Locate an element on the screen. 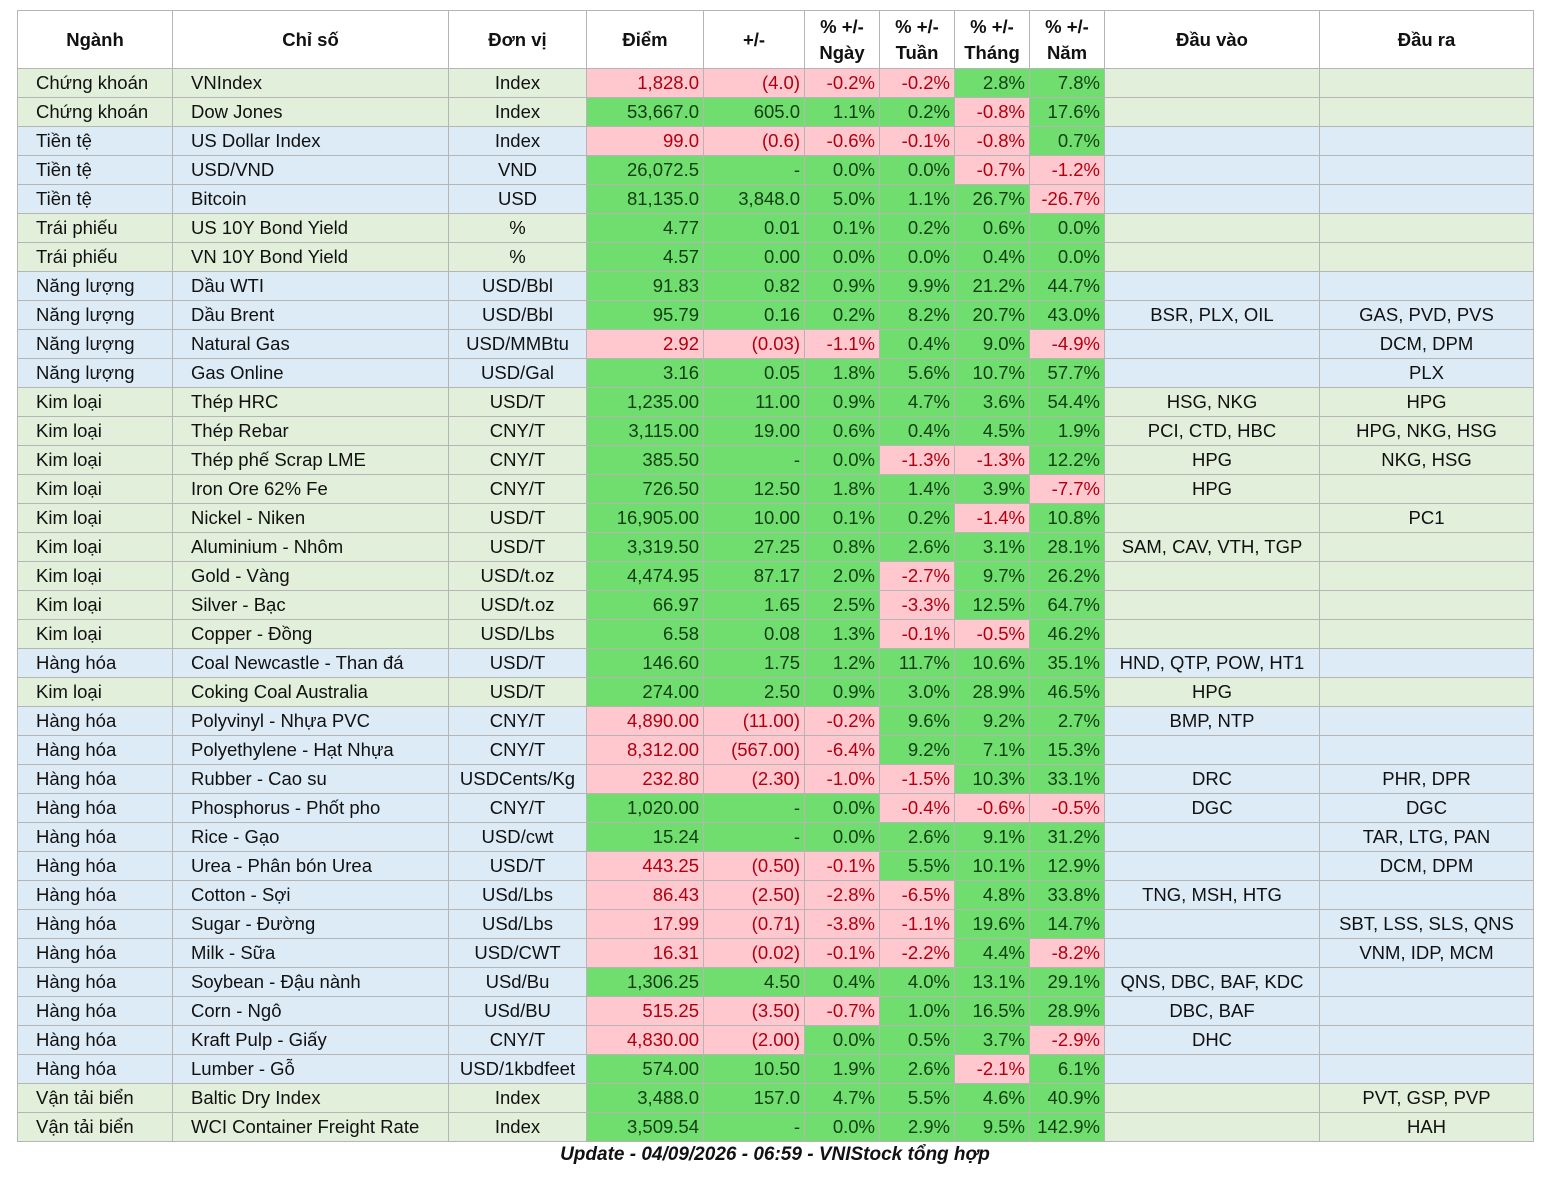  table-cell: 33.1% is located at coordinates (1067, 779).